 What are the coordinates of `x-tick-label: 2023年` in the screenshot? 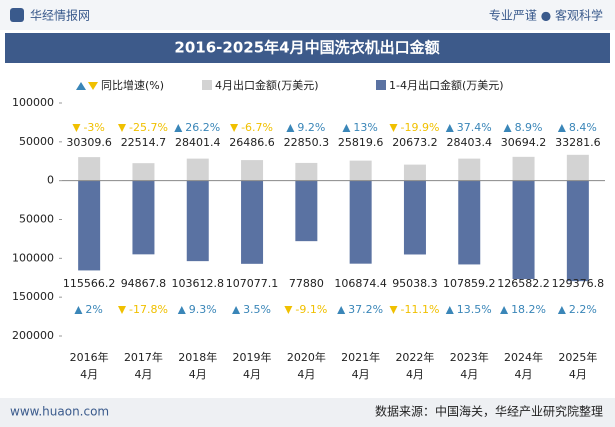 It's located at (469, 357).